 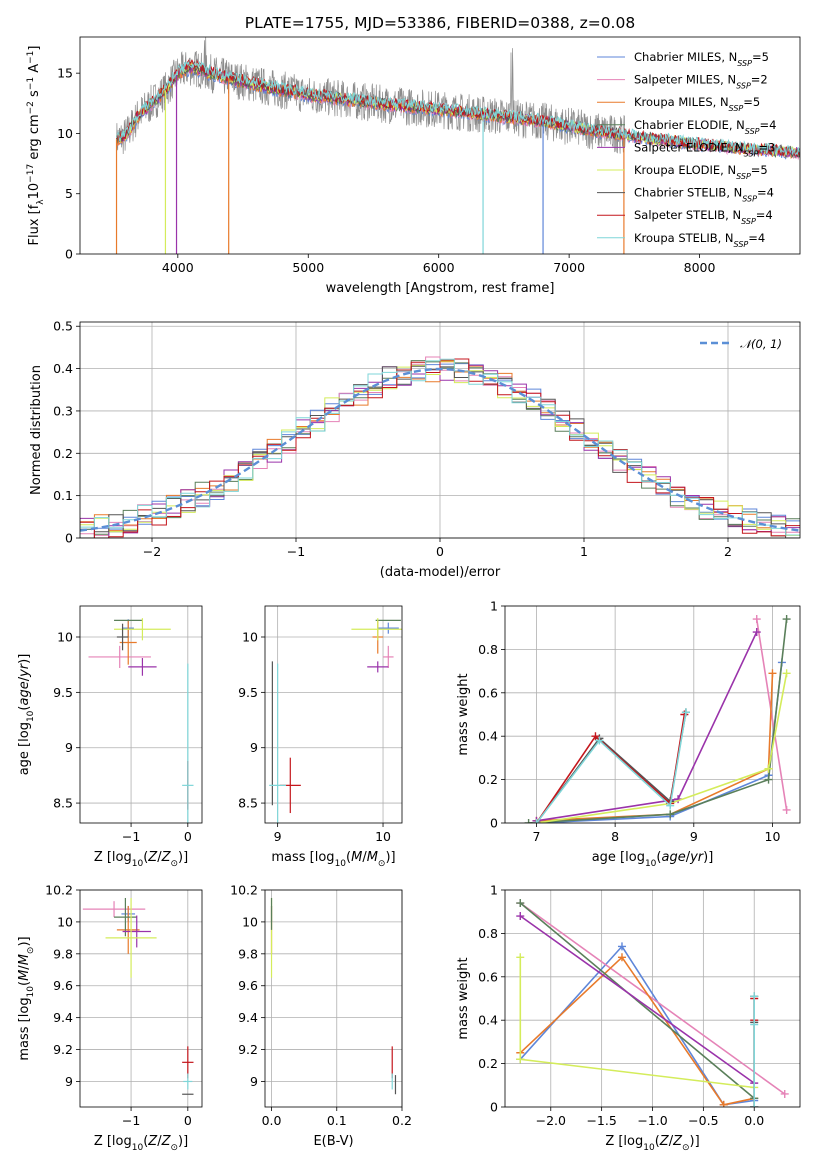 I want to click on mass-weight-vs-metallicity-ytick-label-3: 0.6, so click(x=488, y=976).